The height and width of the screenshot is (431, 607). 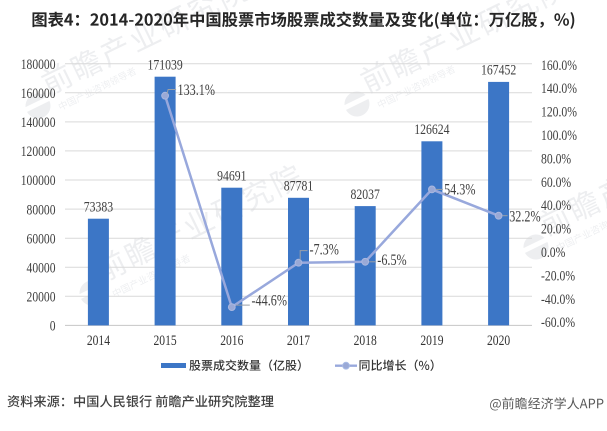 I want to click on svg-text: -20.0%, so click(x=558, y=275).